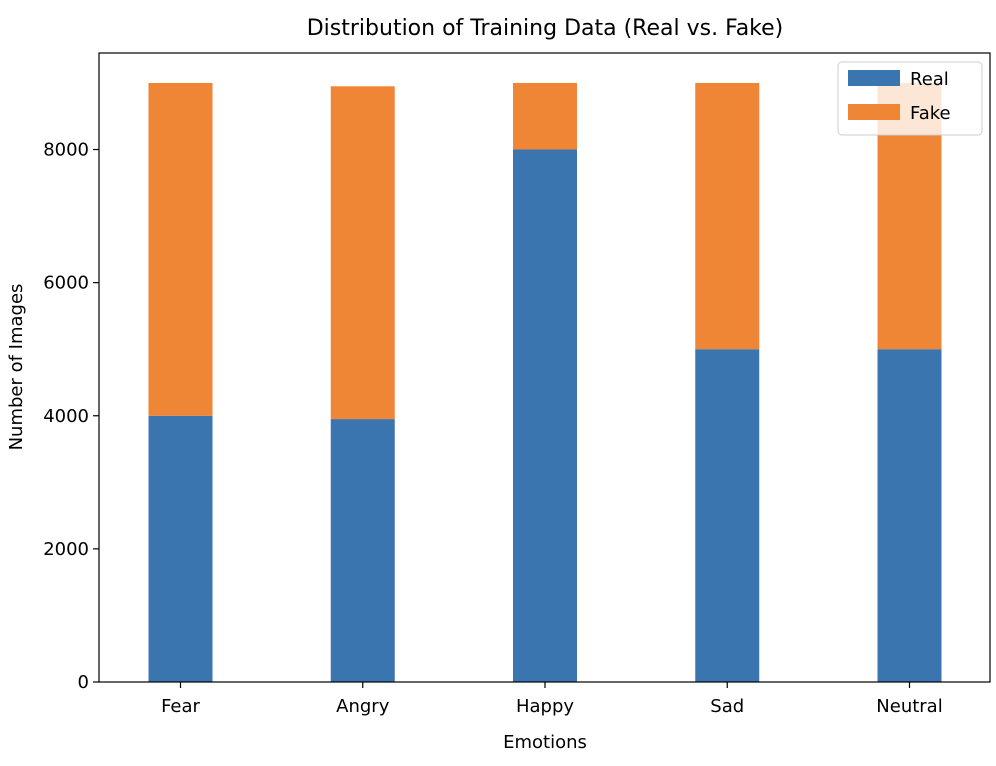 The width and height of the screenshot is (996, 766). I want to click on y-axis-label: Number of Images, so click(16, 367).